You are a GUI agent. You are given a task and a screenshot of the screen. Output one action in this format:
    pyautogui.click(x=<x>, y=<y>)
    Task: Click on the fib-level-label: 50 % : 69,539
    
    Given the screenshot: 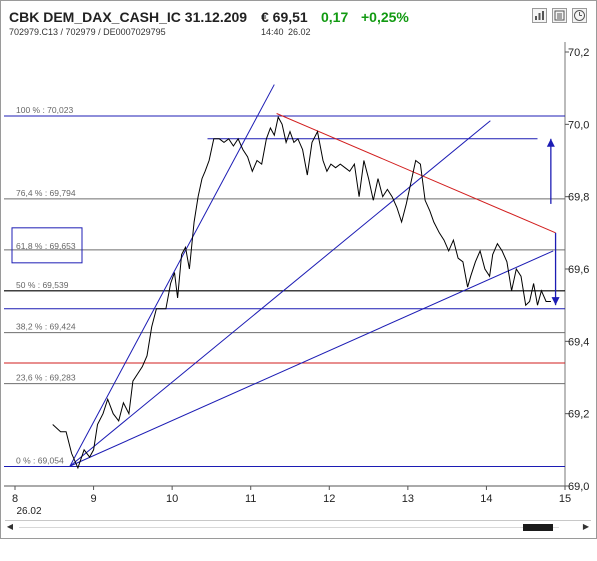 What is the action you would take?
    pyautogui.click(x=42, y=285)
    